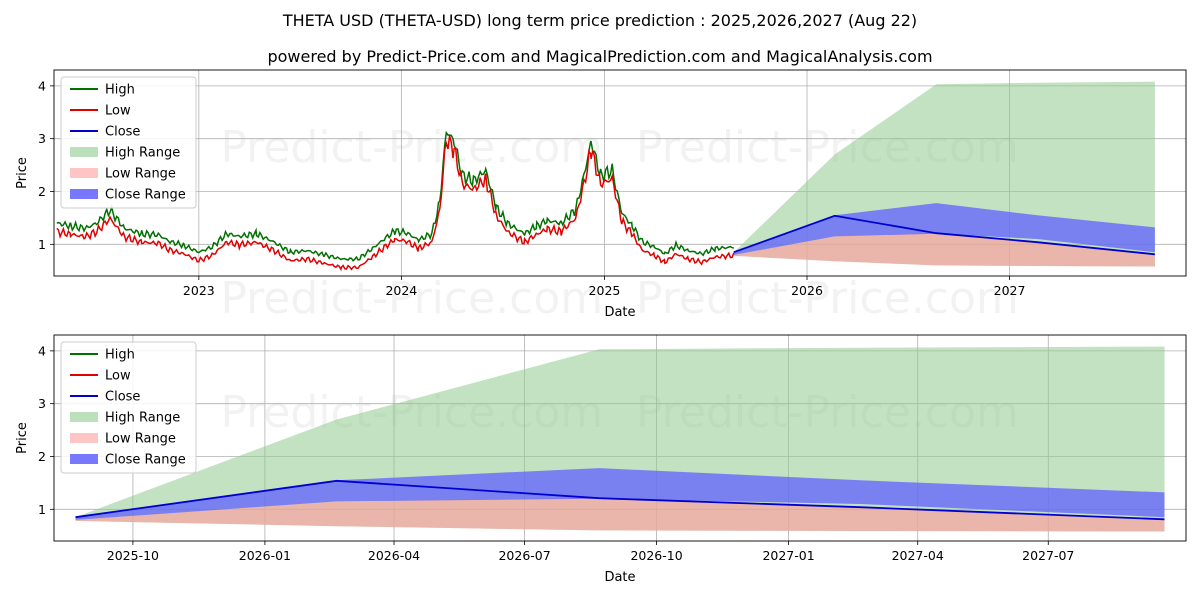  Describe the element at coordinates (401, 290) in the screenshot. I see `x-tick-label: 2024` at that location.